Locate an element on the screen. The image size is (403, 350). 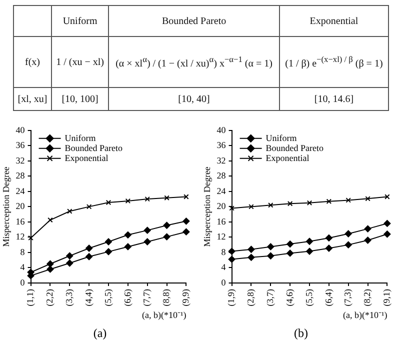
x-tick-label: (8,2) is located at coordinates (367, 297).